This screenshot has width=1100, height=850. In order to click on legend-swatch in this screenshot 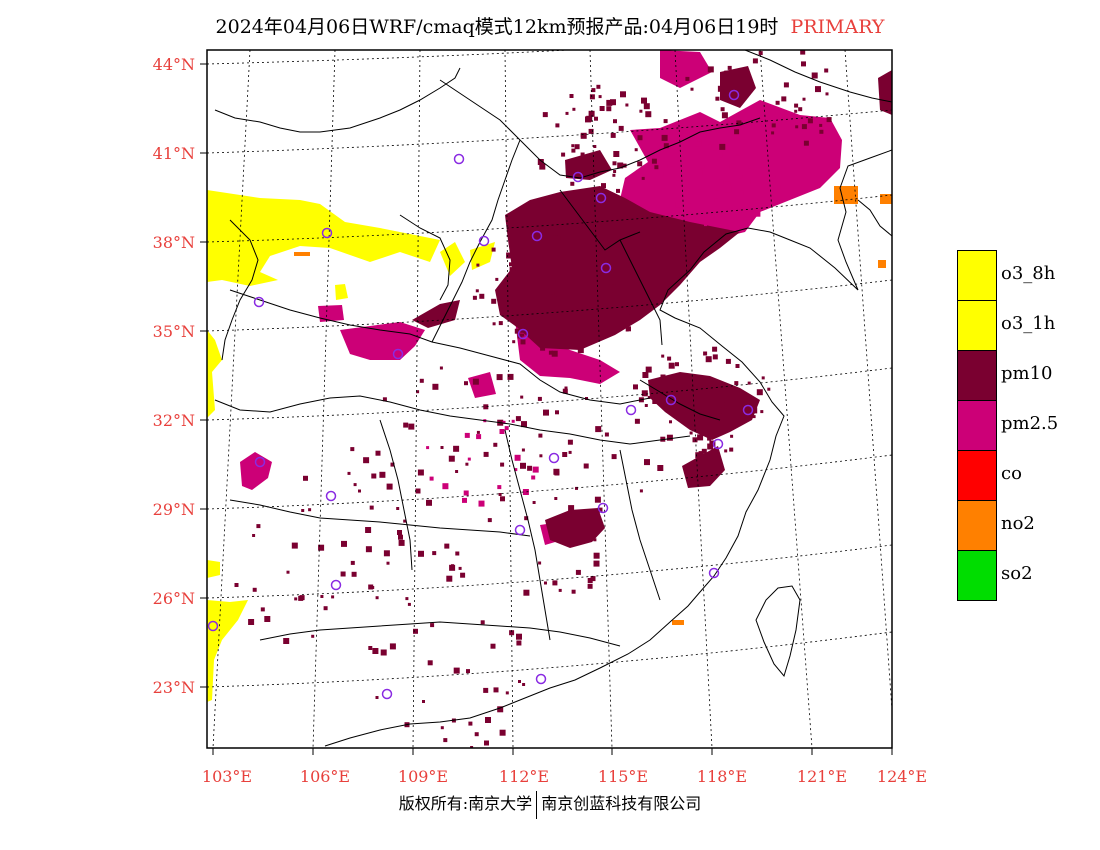, I will do `click(977, 425)`.